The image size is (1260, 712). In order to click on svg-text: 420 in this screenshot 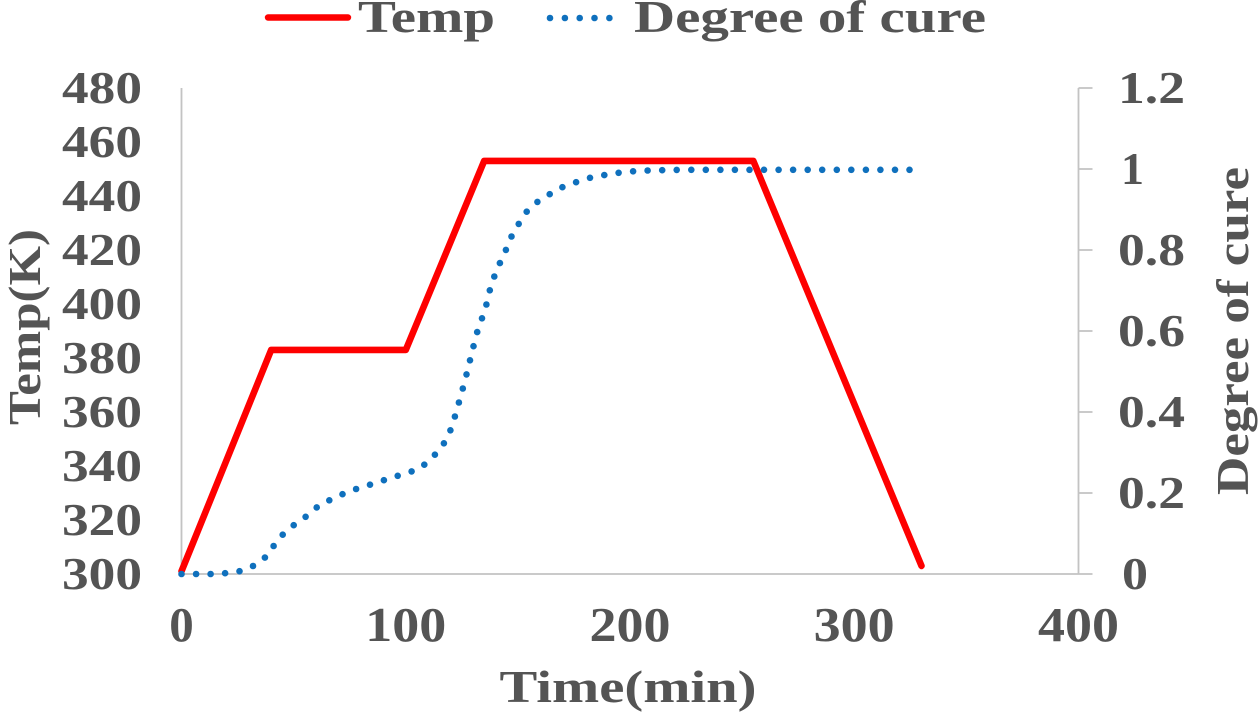, I will do `click(102, 249)`.